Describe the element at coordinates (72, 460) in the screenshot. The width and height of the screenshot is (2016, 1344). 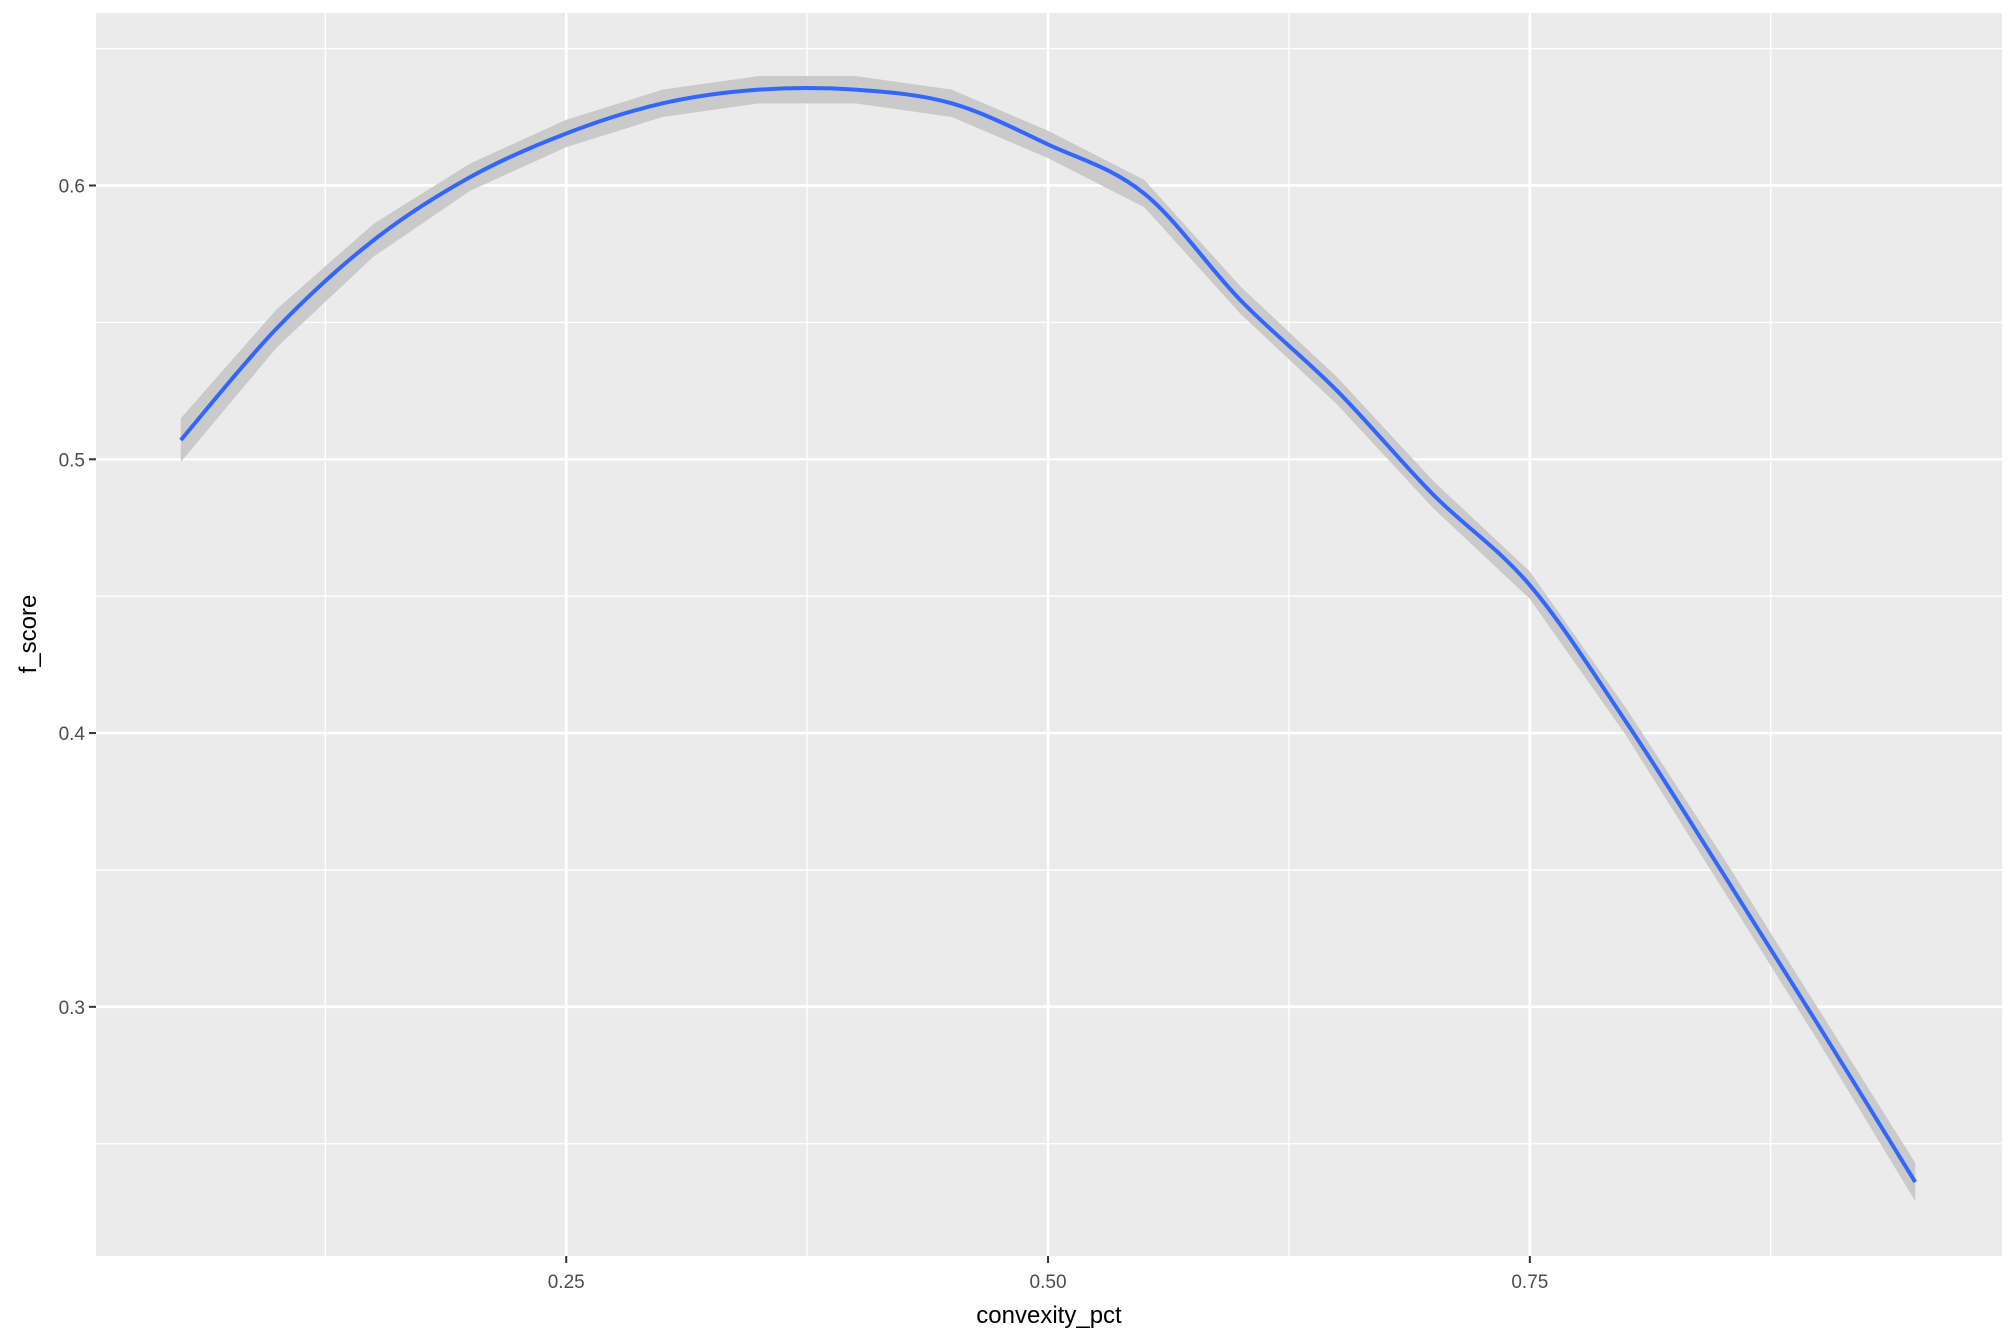
I see `y-tick-label: 0.5` at that location.